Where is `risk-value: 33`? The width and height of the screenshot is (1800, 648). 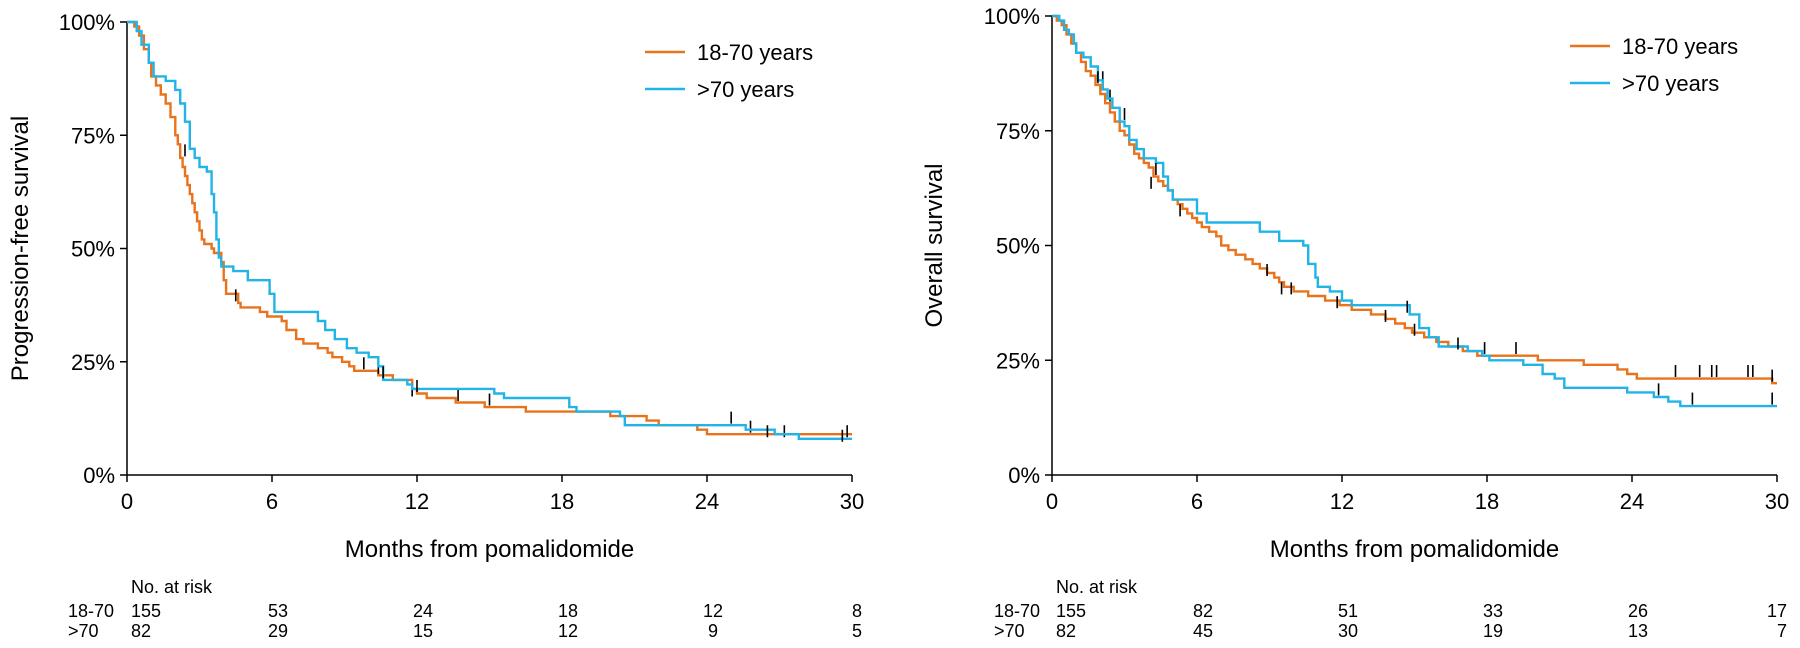
risk-value: 33 is located at coordinates (1493, 611).